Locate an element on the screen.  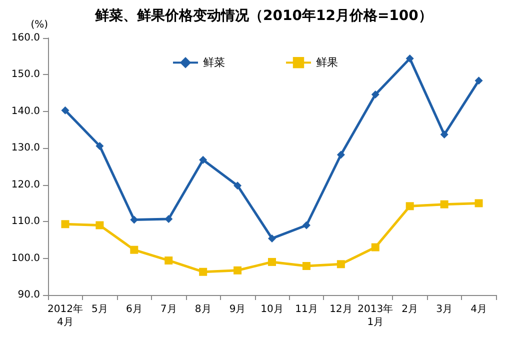
x-tick-label: 12月 is located at coordinates (341, 309).